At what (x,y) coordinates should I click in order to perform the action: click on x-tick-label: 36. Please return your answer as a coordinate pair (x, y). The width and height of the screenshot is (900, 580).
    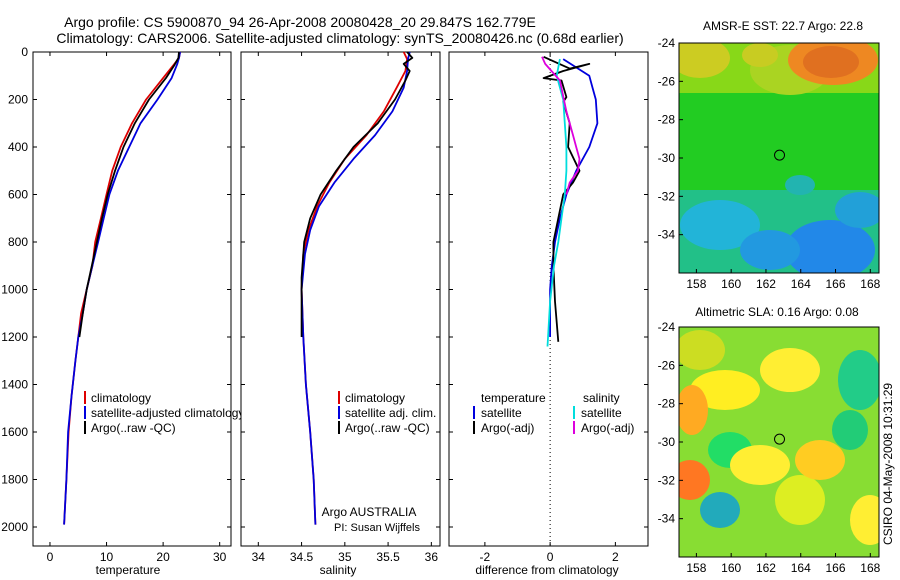
    Looking at the image, I should click on (432, 557).